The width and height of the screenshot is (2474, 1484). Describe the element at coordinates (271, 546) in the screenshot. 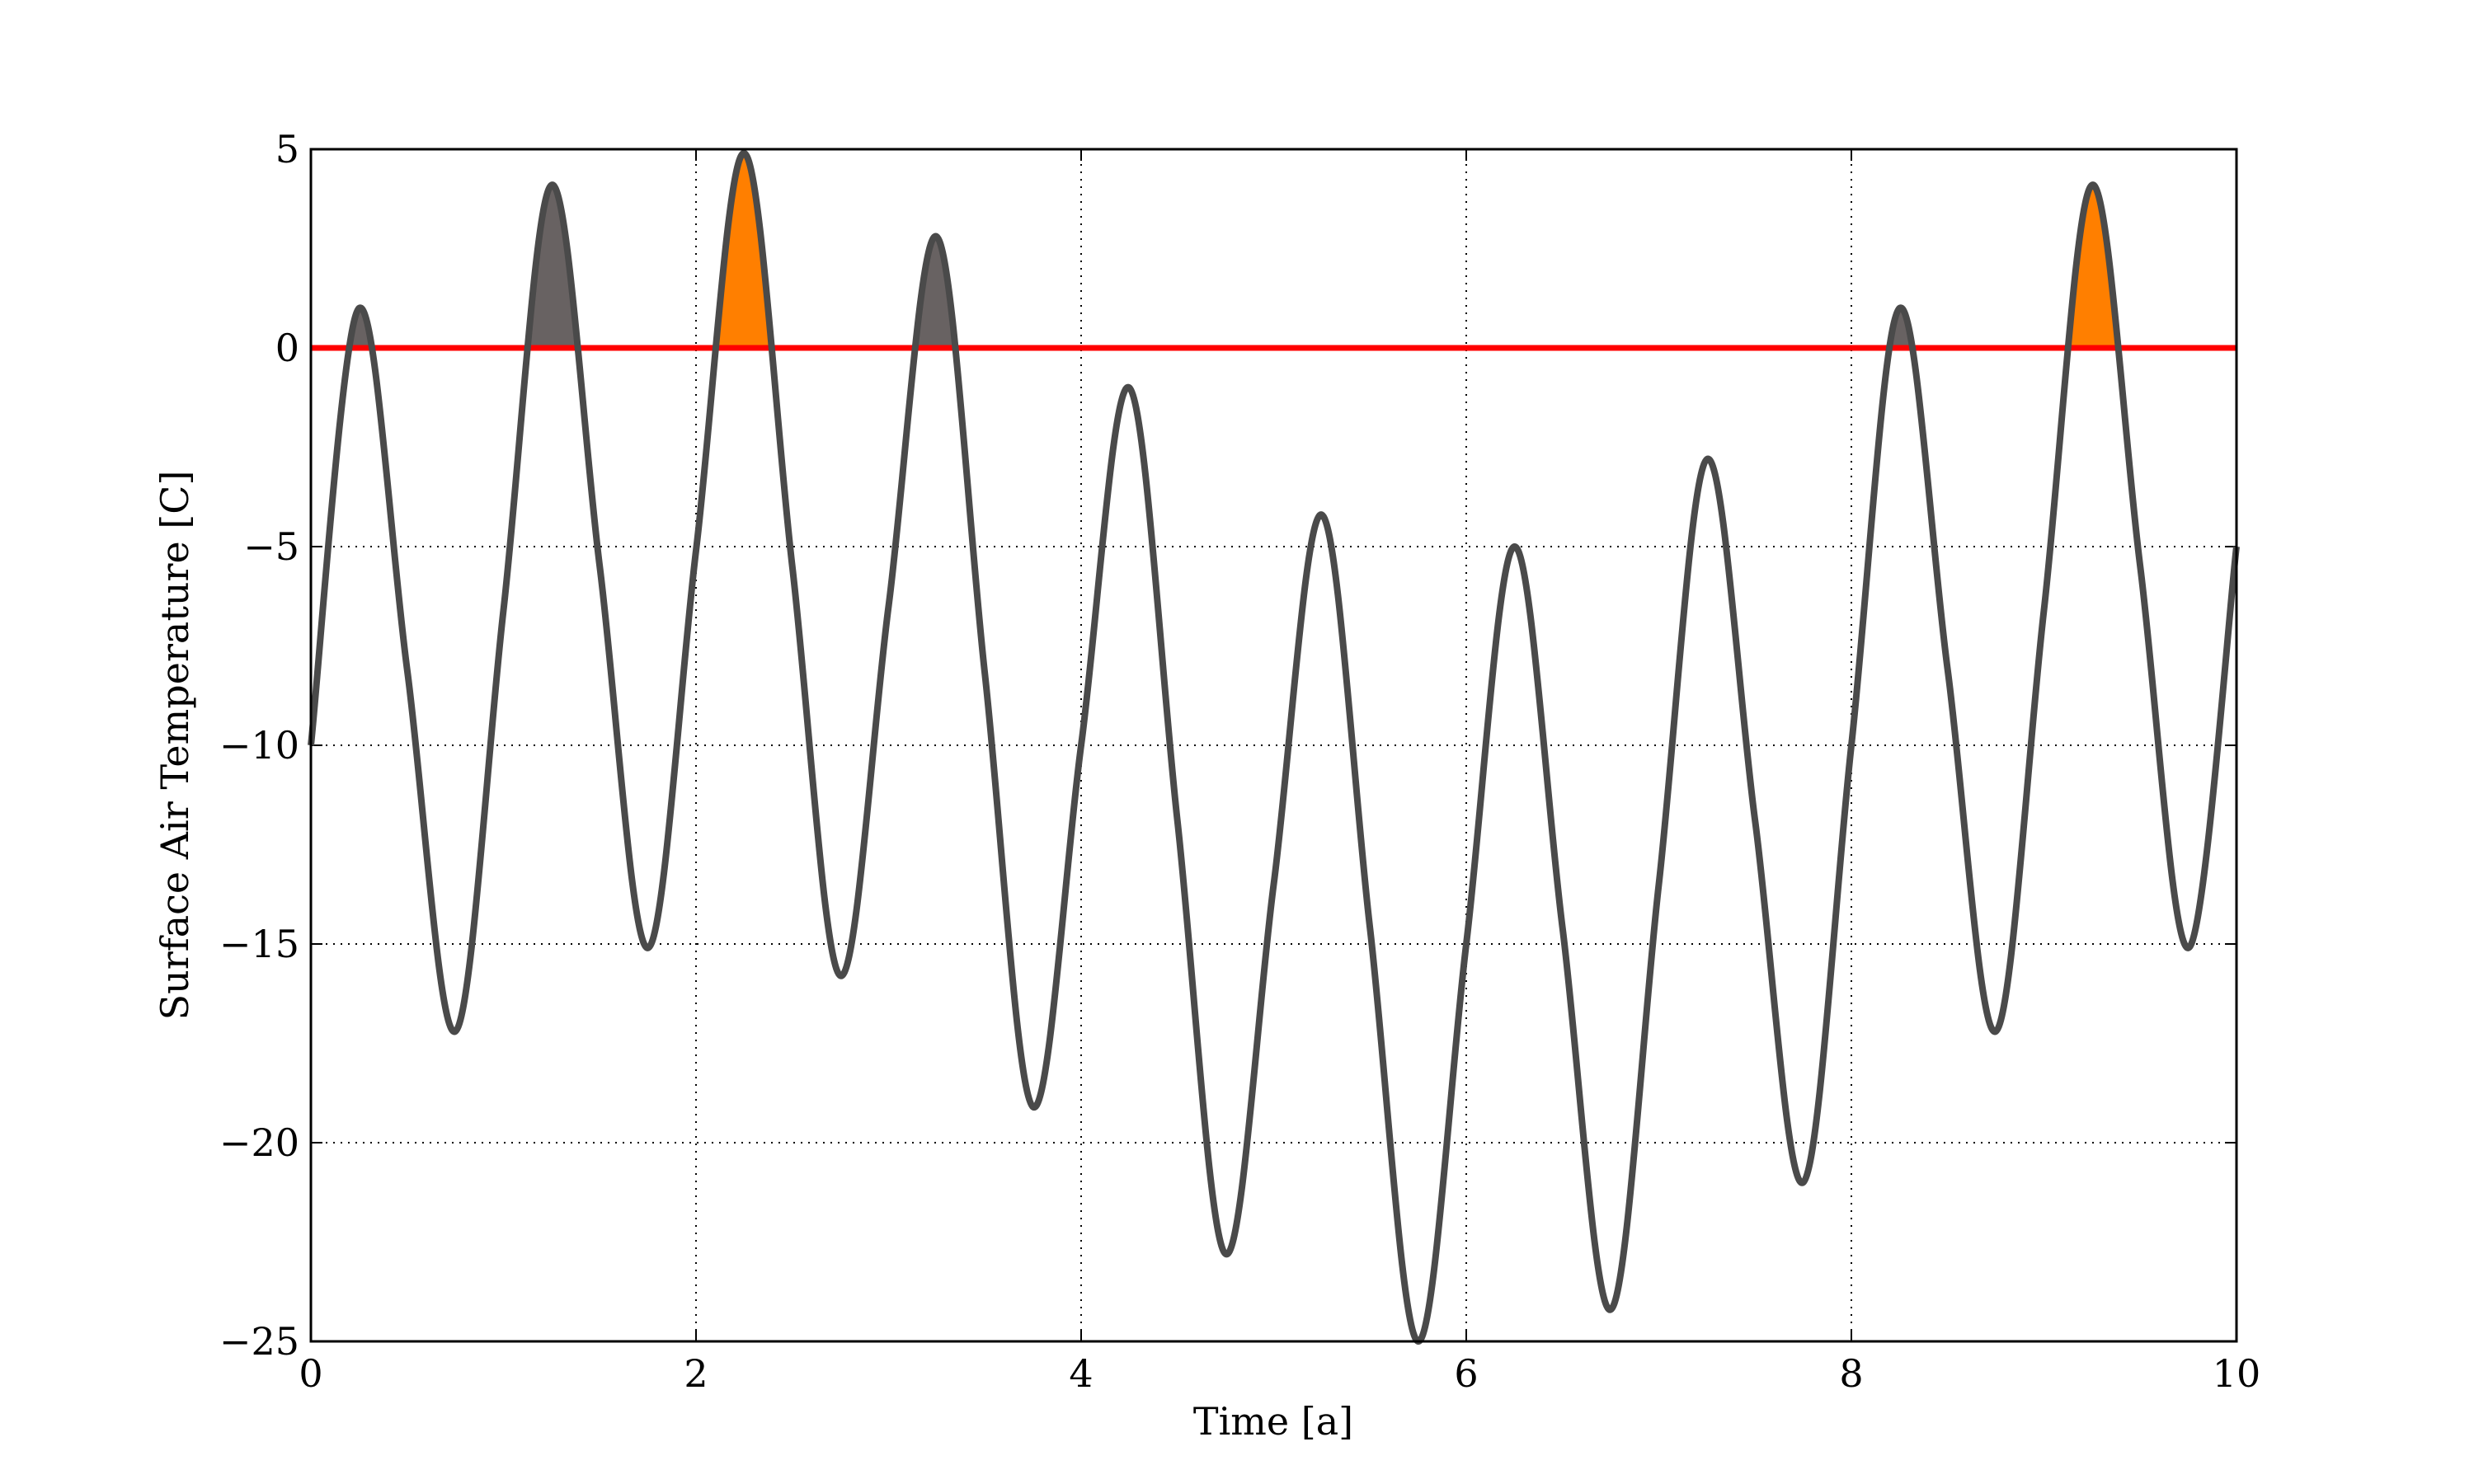

I see `y-tick-label: −5` at that location.